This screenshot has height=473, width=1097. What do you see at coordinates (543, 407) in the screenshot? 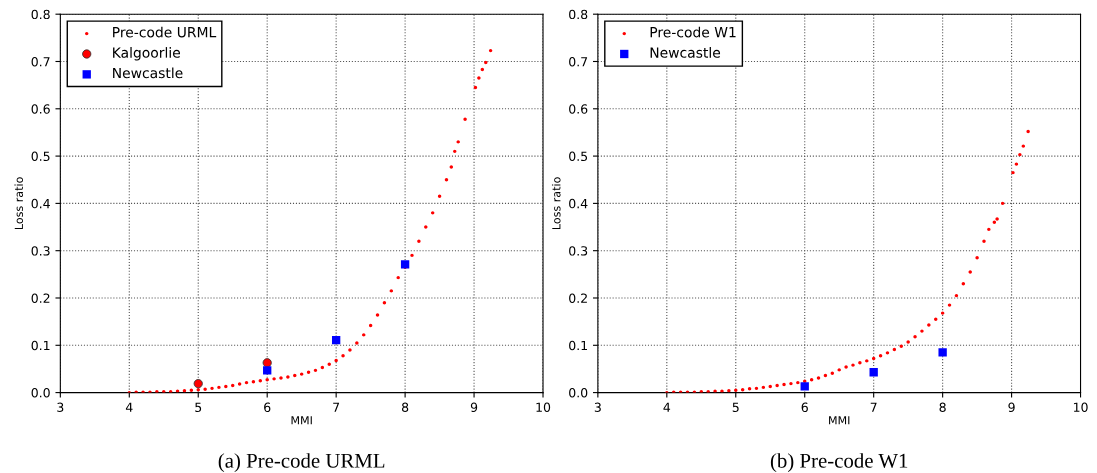
I see `x-tick-label: 10` at bounding box center [543, 407].